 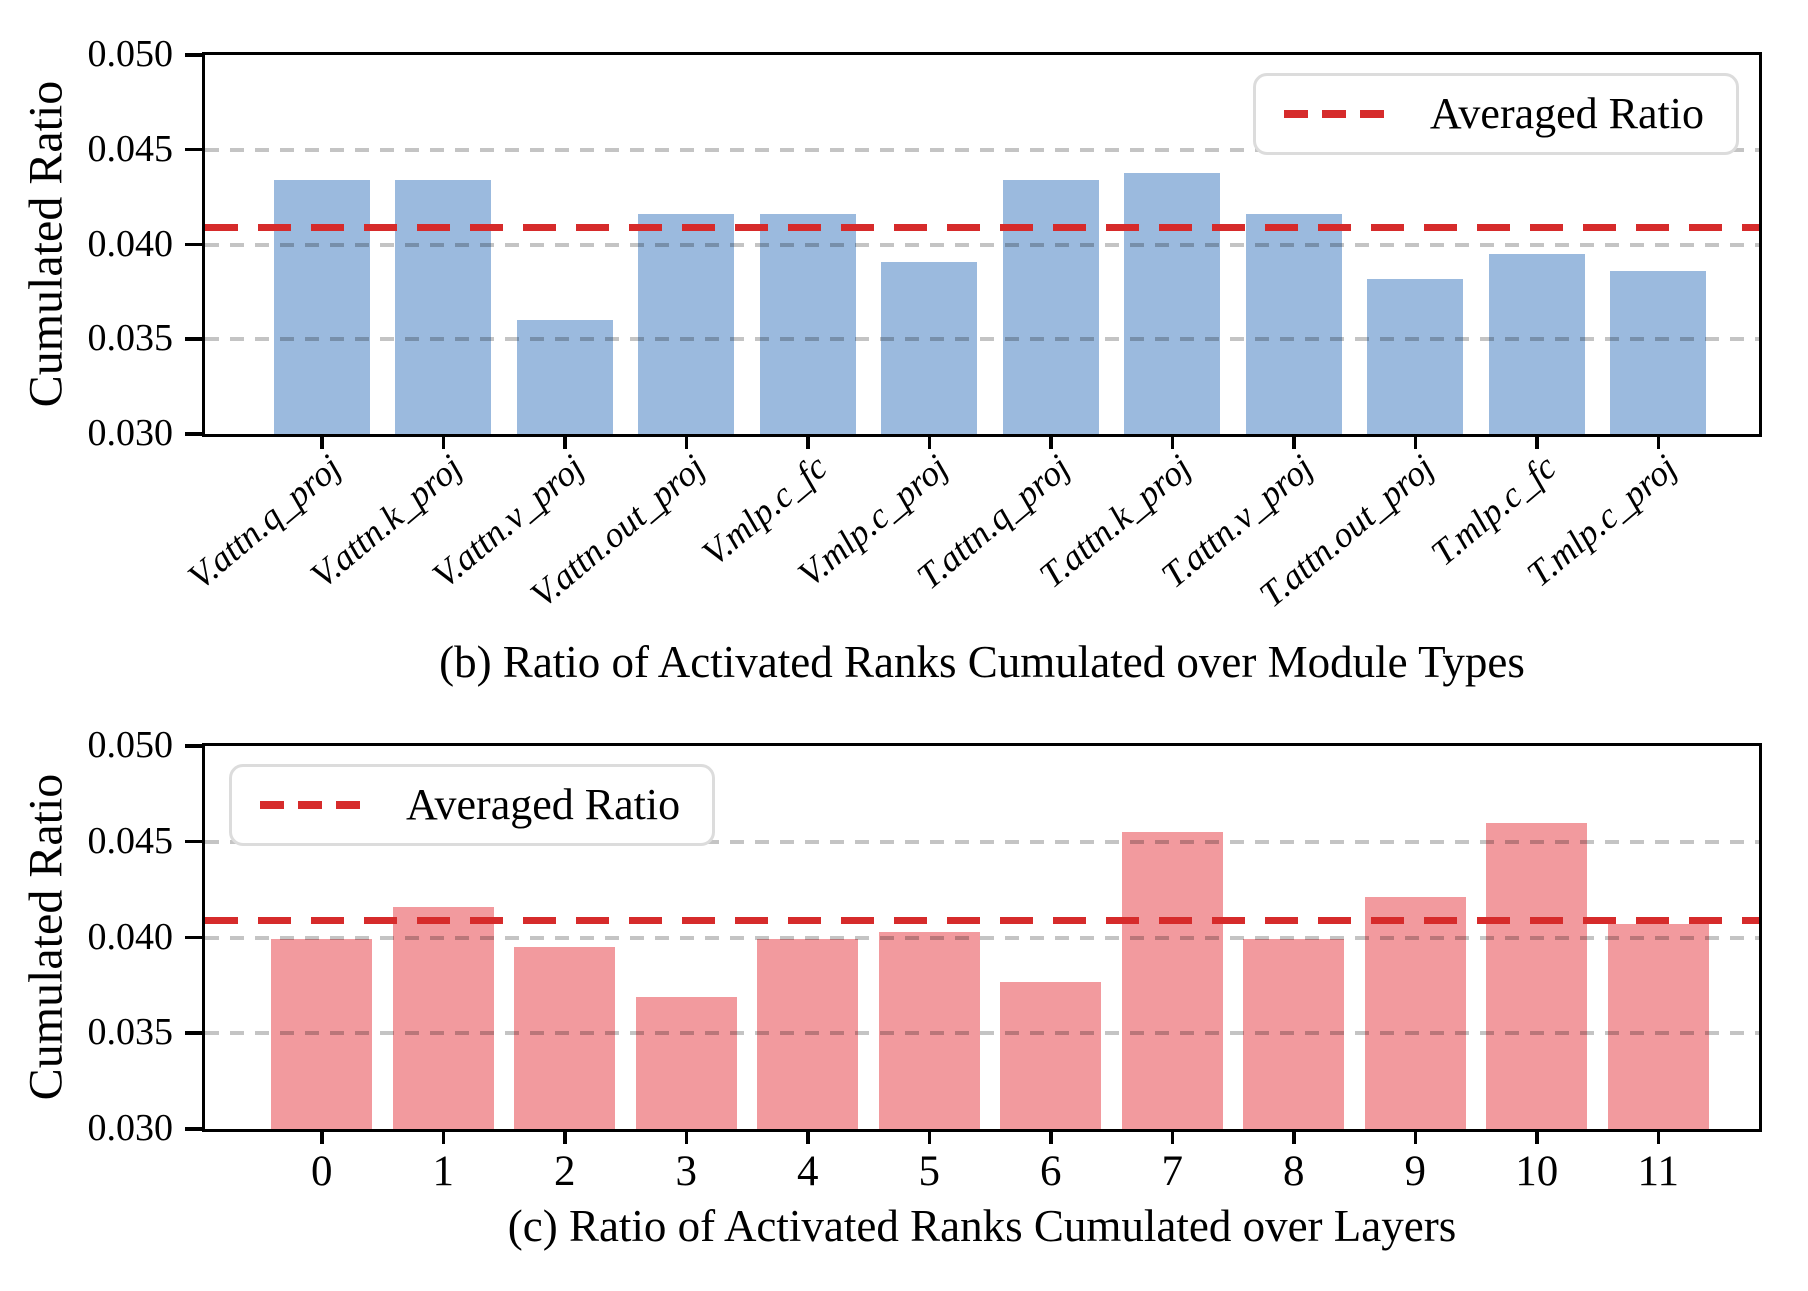 What do you see at coordinates (990, 1171) in the screenshot?
I see `x-labels-c: 0 1 2 3 4 5 6 7 8 9 10 11` at bounding box center [990, 1171].